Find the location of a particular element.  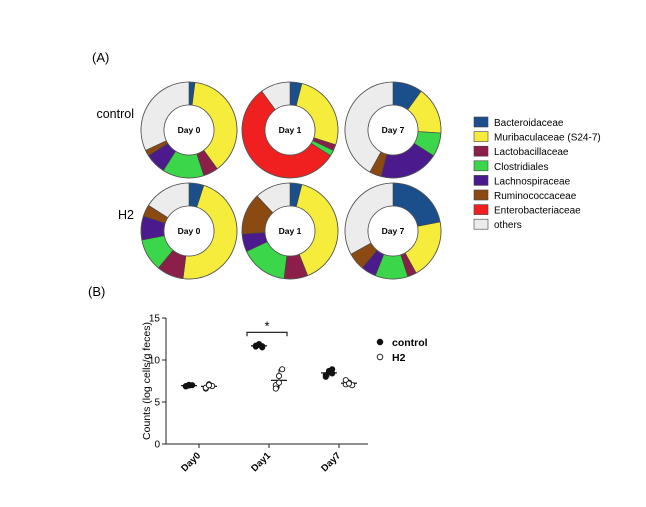

panel-a-label: (A) is located at coordinates (100, 57).